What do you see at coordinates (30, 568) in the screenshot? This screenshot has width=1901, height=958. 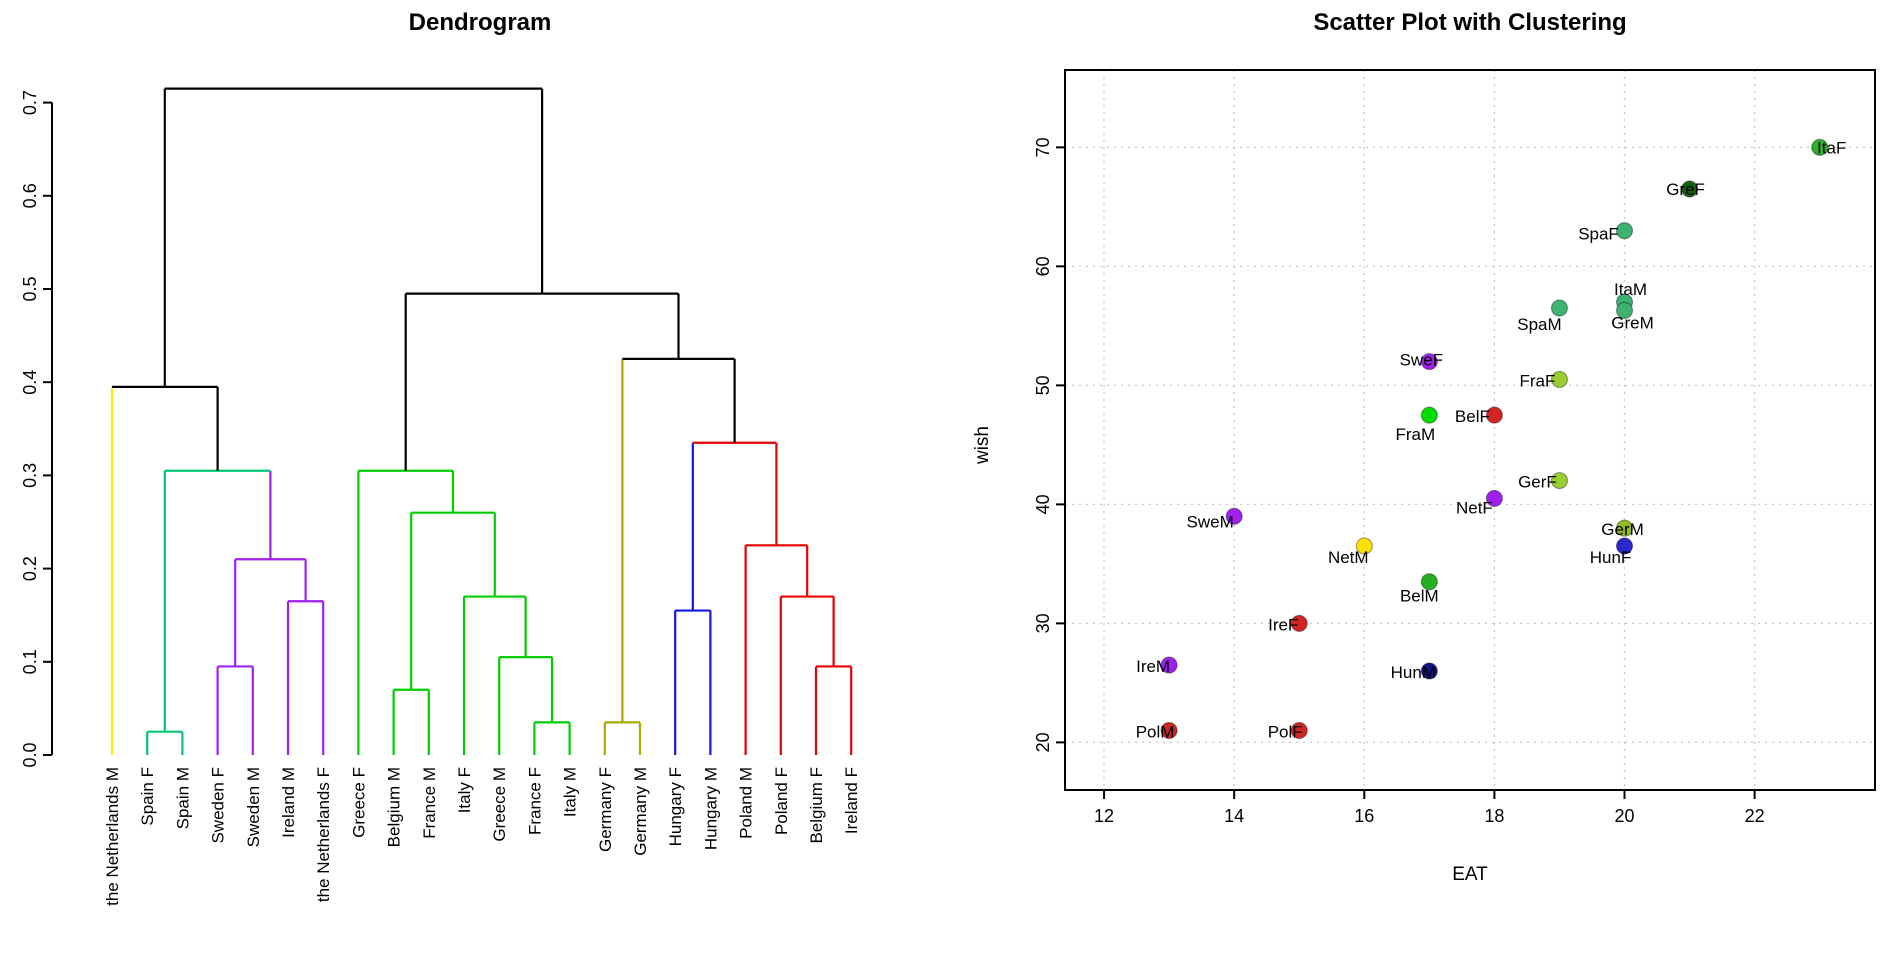 I see `y-tick-label: 0.2` at bounding box center [30, 568].